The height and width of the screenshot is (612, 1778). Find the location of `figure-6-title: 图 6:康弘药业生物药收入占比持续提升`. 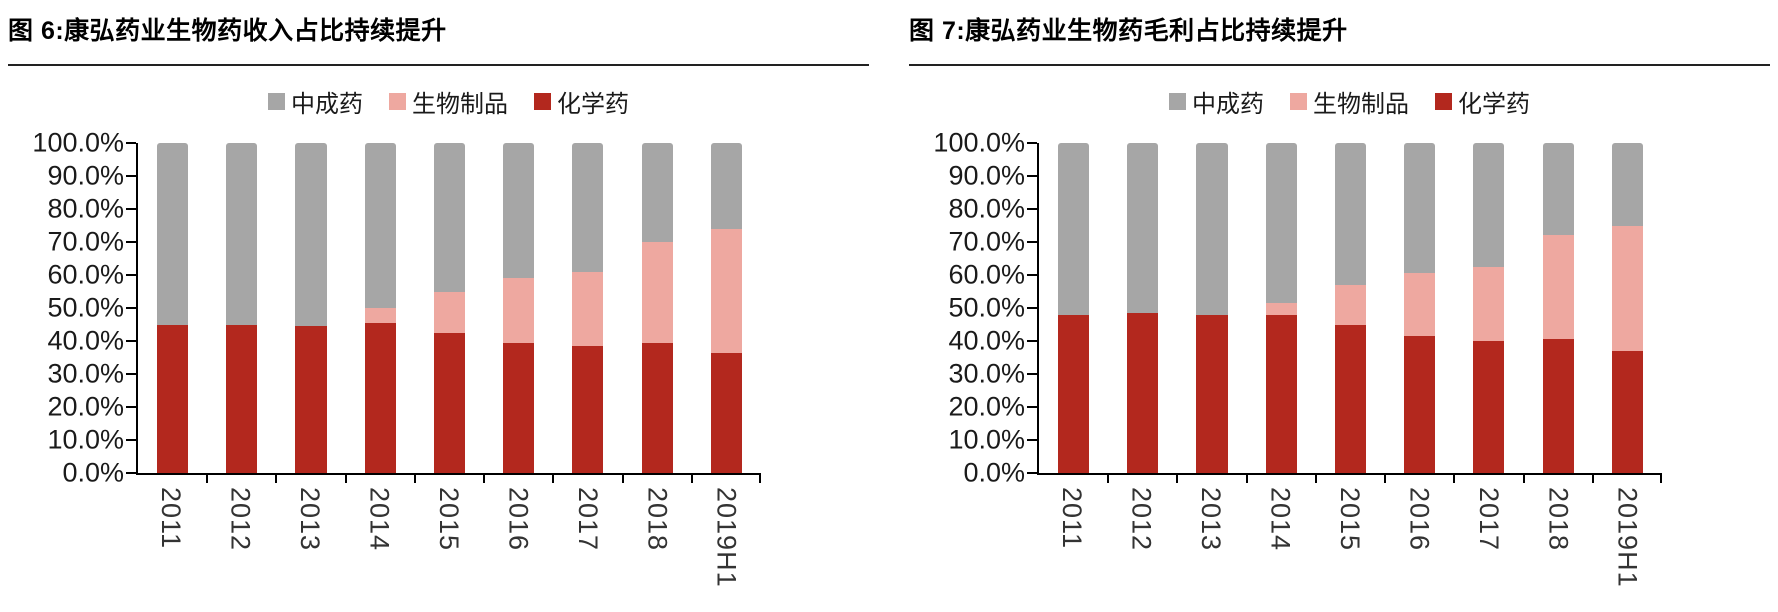

figure-6-title: 图 6:康弘药业生物药收入占比持续提升 is located at coordinates (227, 31).